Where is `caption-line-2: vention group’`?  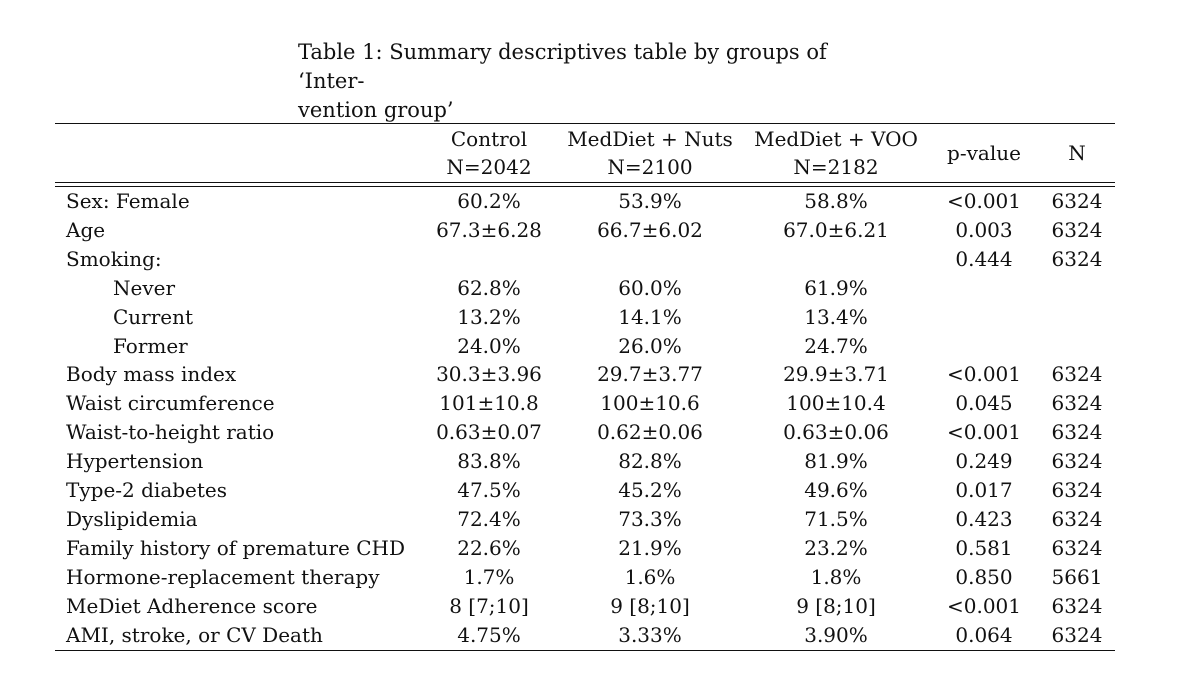
caption-line-2: vention group’ is located at coordinates (376, 110).